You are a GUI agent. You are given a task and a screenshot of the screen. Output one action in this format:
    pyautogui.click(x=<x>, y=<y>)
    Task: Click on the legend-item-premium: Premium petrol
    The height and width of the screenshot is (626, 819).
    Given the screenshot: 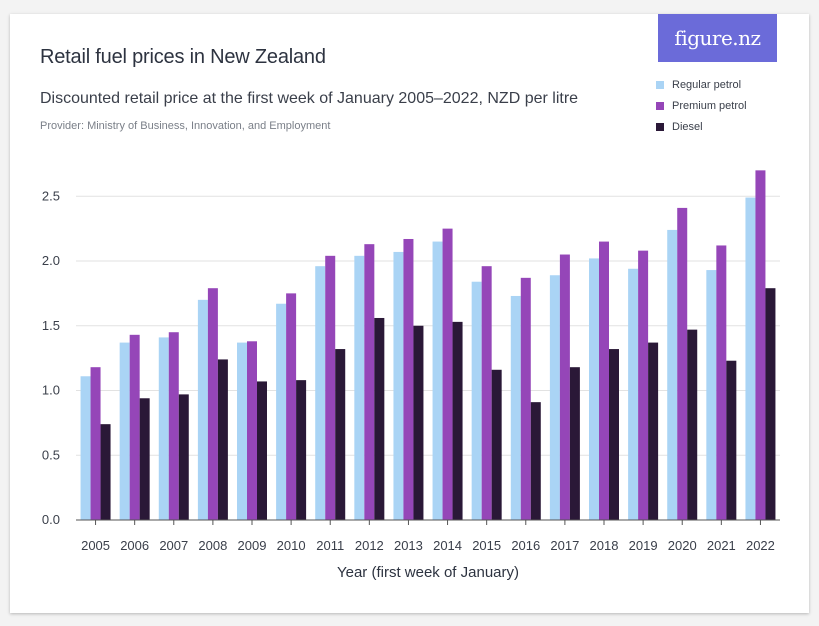 What is the action you would take?
    pyautogui.click(x=701, y=105)
    